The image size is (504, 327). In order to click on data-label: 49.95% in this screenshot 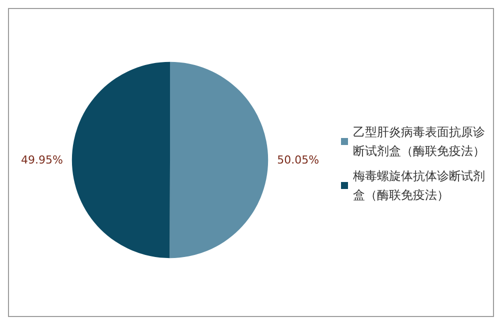, I will do `click(41, 159)`.